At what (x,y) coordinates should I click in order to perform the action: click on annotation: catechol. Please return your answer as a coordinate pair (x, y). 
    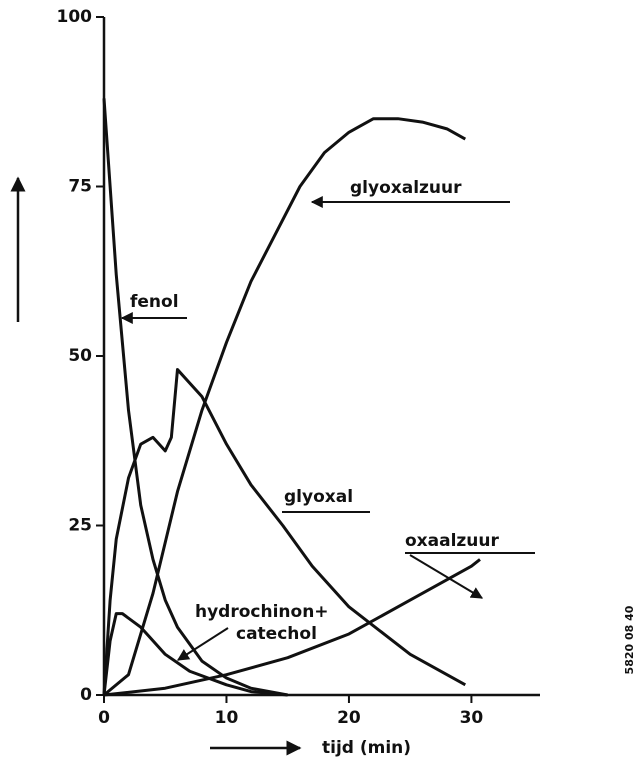
    Looking at the image, I should click on (276, 634).